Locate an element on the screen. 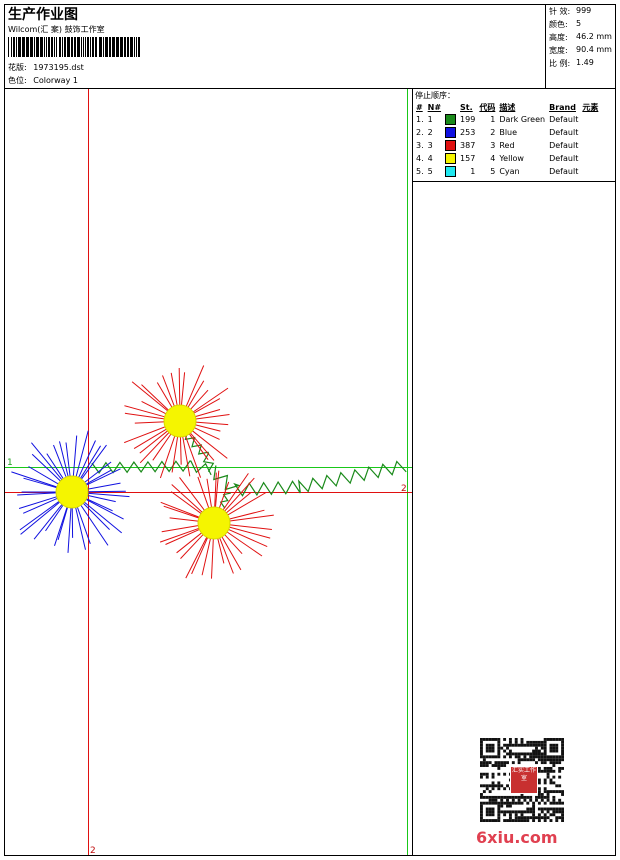 The width and height of the screenshot is (620, 860). row-description: Red is located at coordinates (507, 145).